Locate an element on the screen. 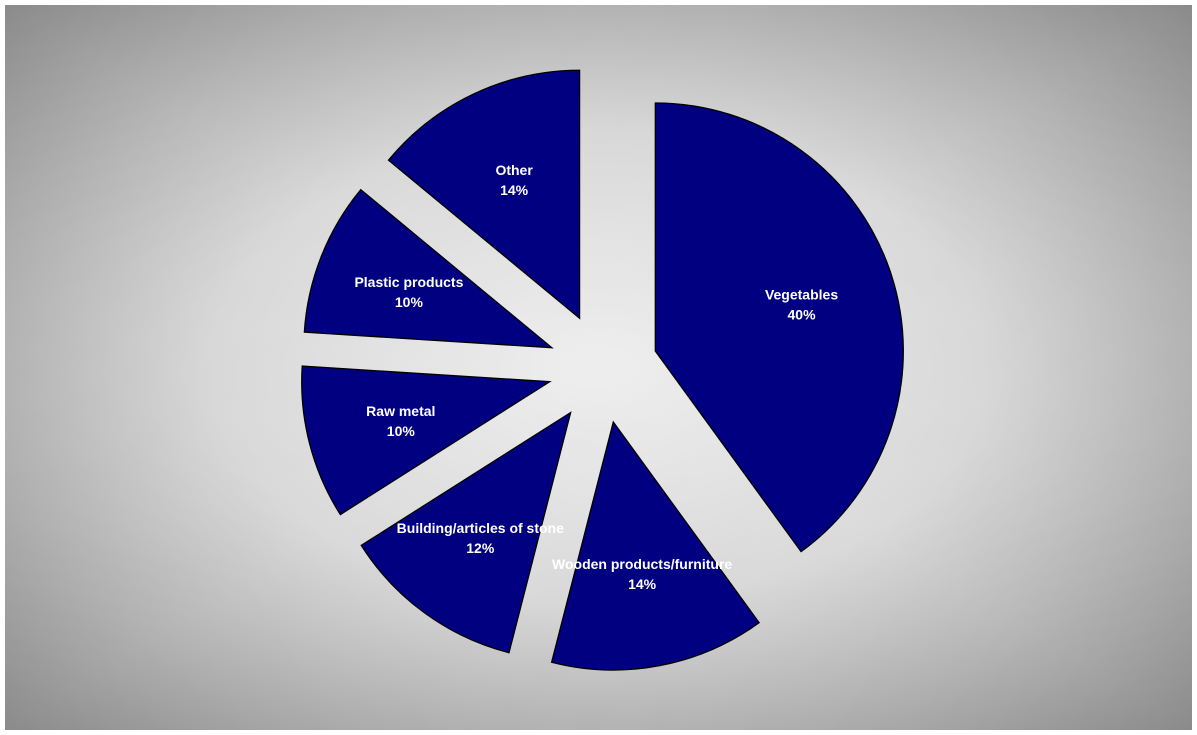 Image resolution: width=1197 pixels, height=735 pixels. slice-label: Vegetables is located at coordinates (801, 294).